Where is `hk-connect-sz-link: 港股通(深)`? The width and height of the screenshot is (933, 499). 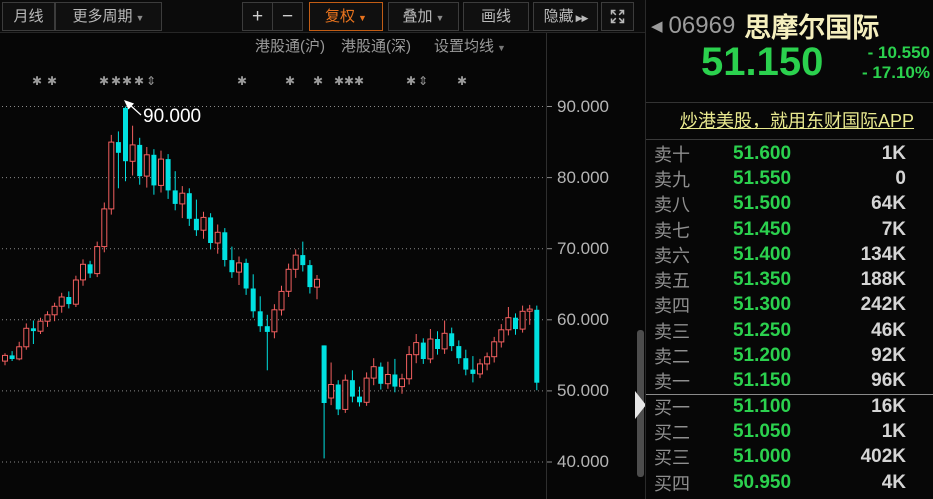 hk-connect-sz-link: 港股通(深) is located at coordinates (376, 47).